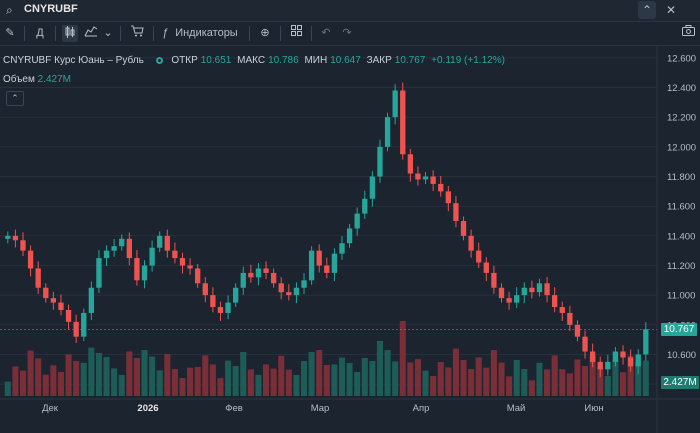 The width and height of the screenshot is (700, 433). I want to click on grid-glyph, so click(296, 30).